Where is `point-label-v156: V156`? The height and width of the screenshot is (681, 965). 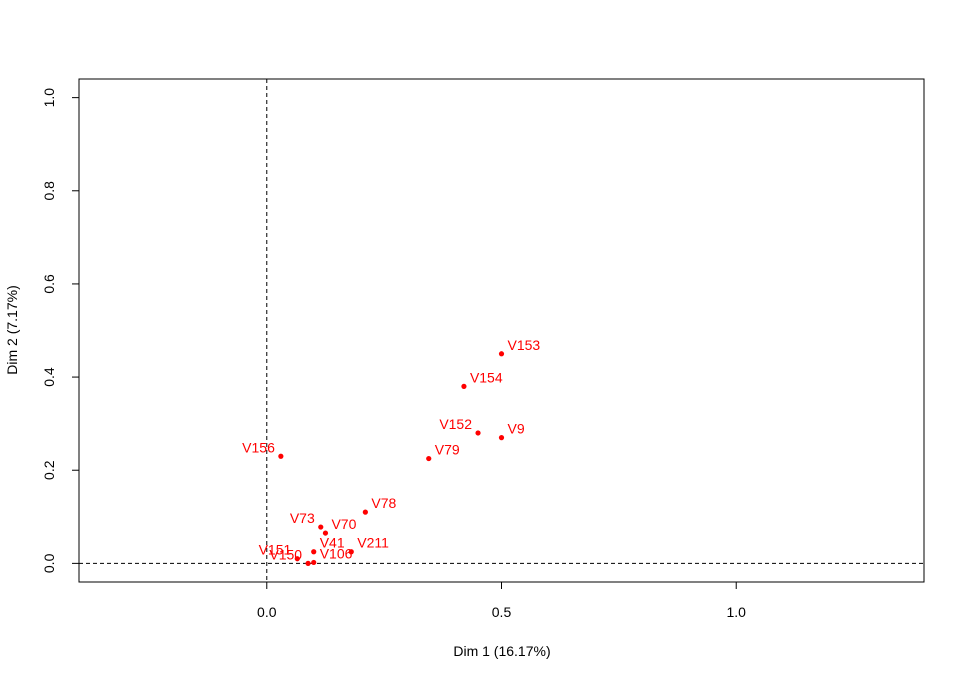
point-label-v156: V156 is located at coordinates (258, 447).